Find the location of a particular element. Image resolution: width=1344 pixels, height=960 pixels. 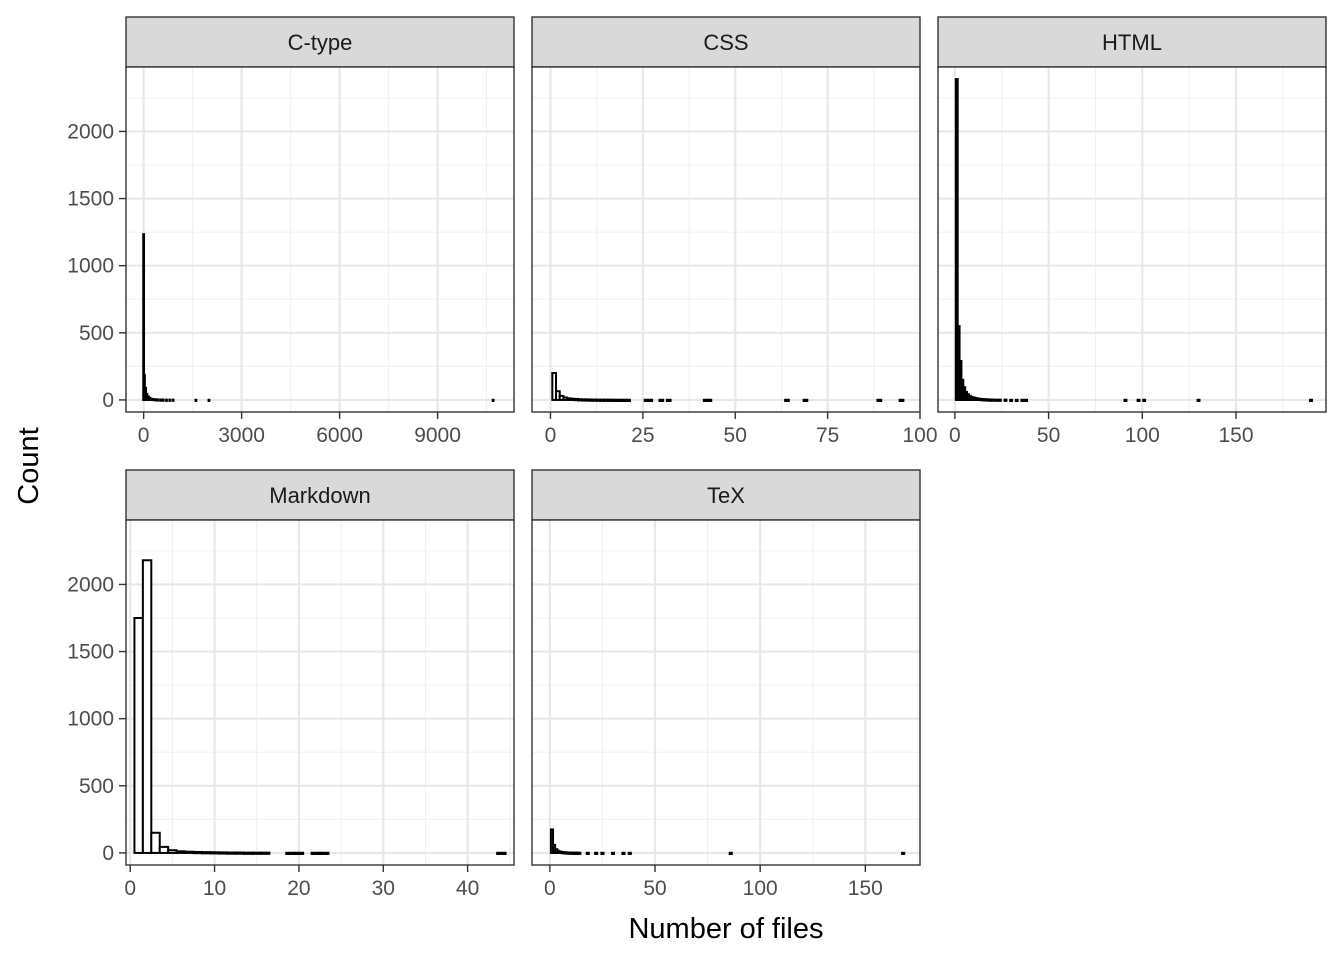

panel-background-html is located at coordinates (1132, 239).